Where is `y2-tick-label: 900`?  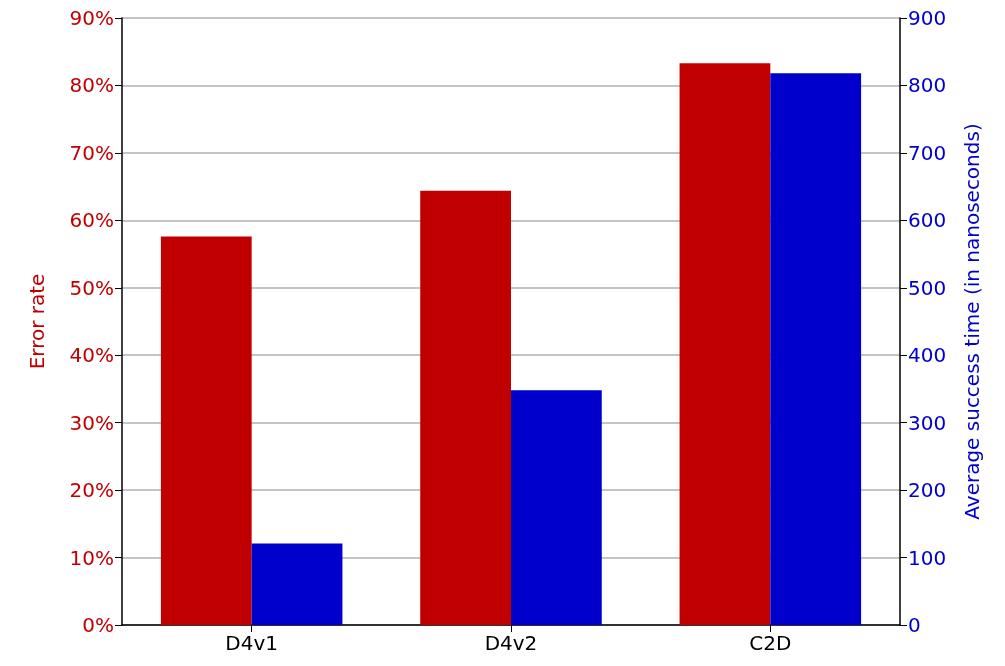
y2-tick-label: 900 is located at coordinates (927, 18).